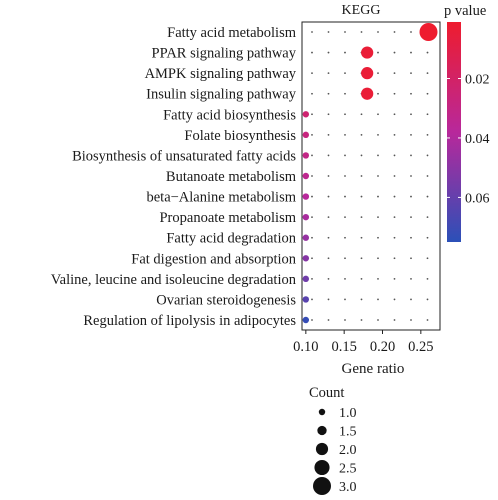 The height and width of the screenshot is (500, 498). I want to click on size-legend-label: 1.0, so click(348, 413).